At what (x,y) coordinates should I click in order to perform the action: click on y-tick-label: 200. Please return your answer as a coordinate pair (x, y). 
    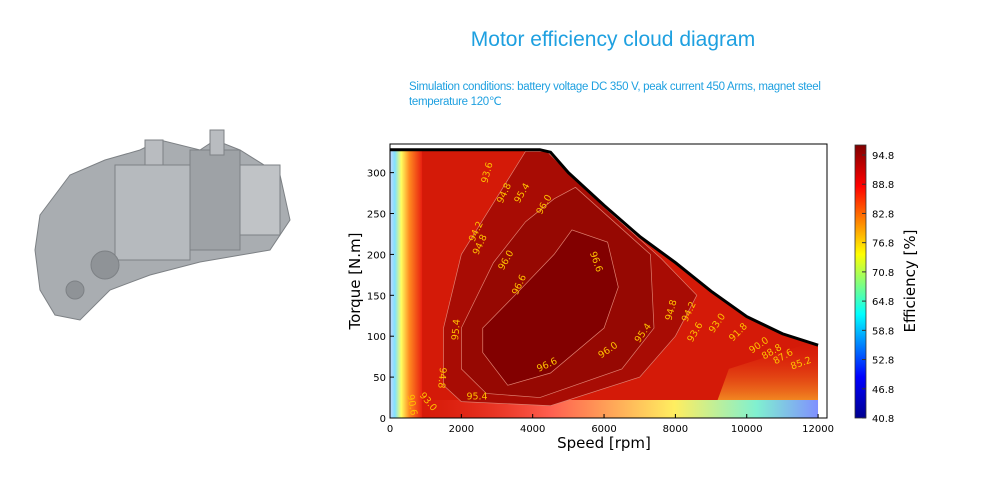
    Looking at the image, I should click on (376, 255).